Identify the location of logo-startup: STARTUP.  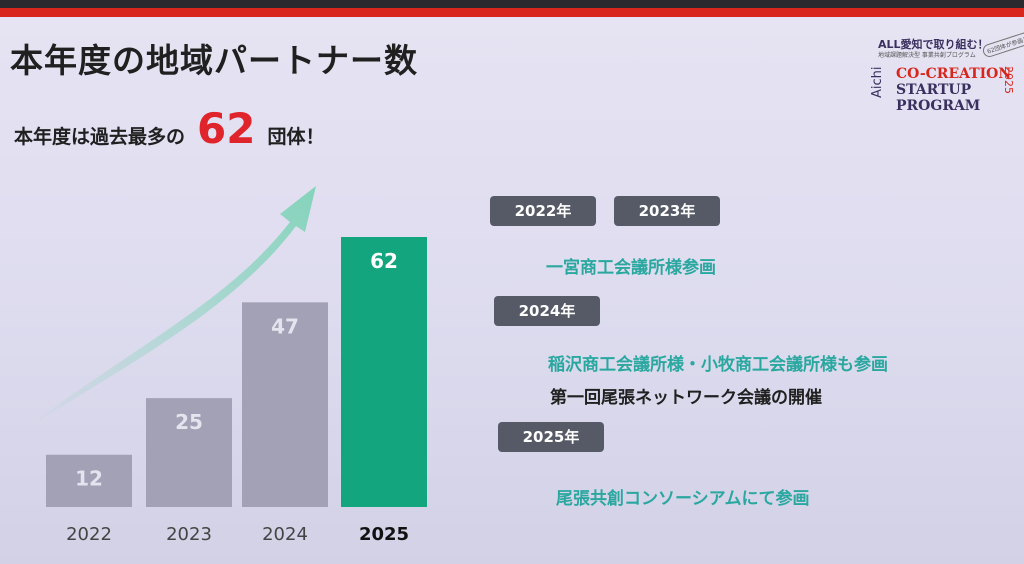
(934, 90).